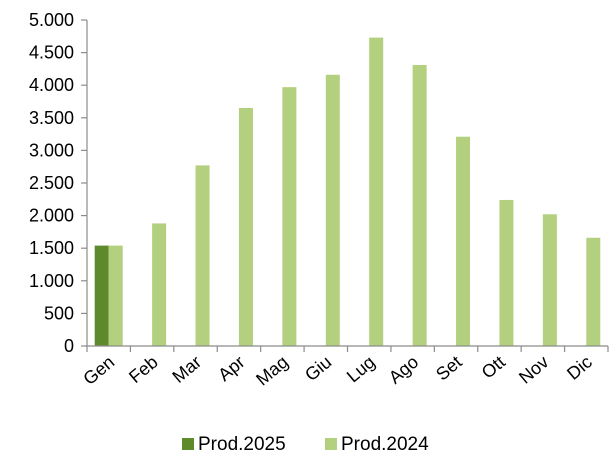 Image resolution: width=610 pixels, height=464 pixels. What do you see at coordinates (69, 346) in the screenshot?
I see `y-tick-label: 0` at bounding box center [69, 346].